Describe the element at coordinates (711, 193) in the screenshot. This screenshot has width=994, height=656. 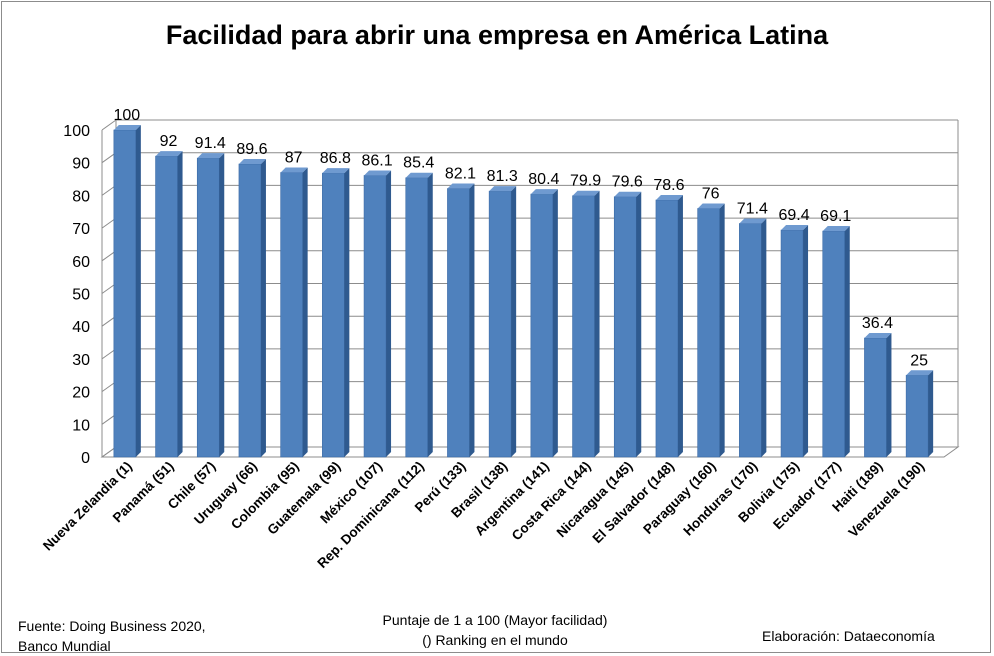
I see `data-label: 76` at that location.